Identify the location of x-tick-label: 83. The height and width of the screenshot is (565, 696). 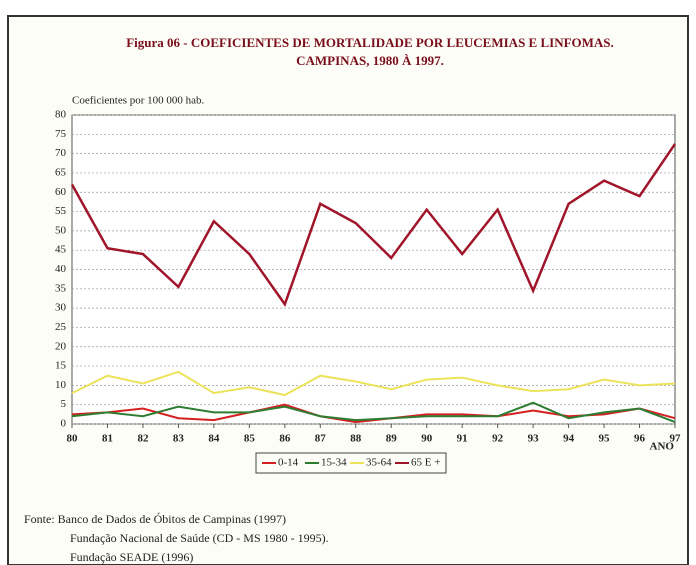
(179, 439).